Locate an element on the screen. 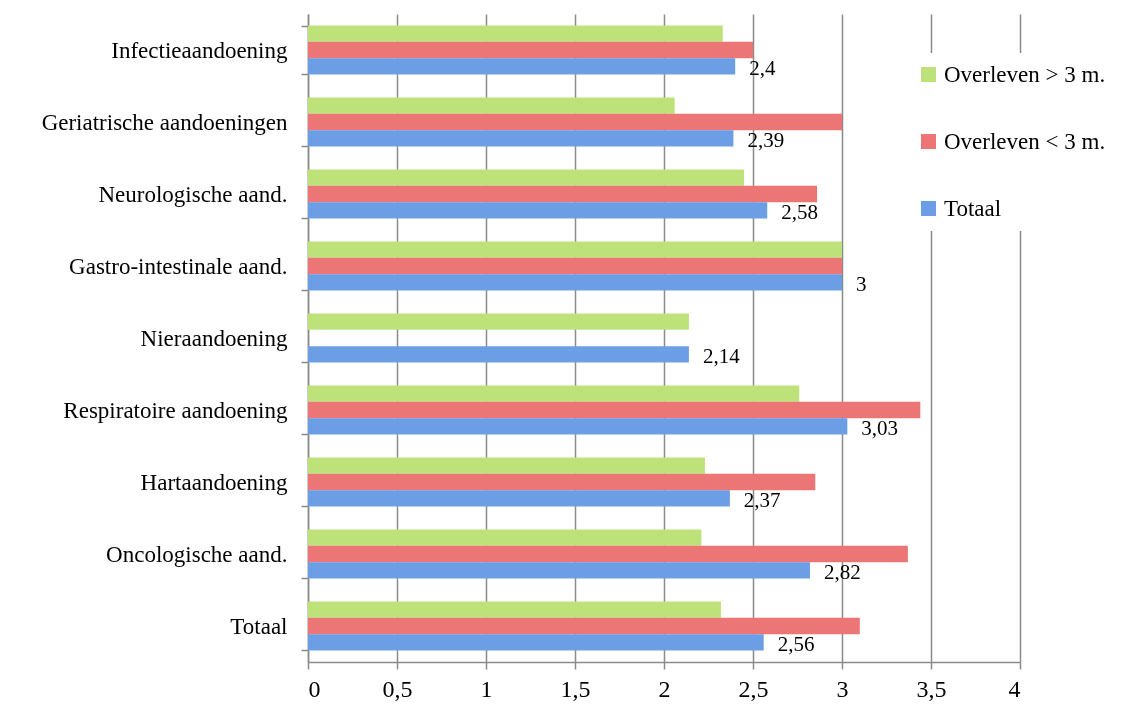 The height and width of the screenshot is (708, 1135). x-tick-label: 3,5 is located at coordinates (931, 688).